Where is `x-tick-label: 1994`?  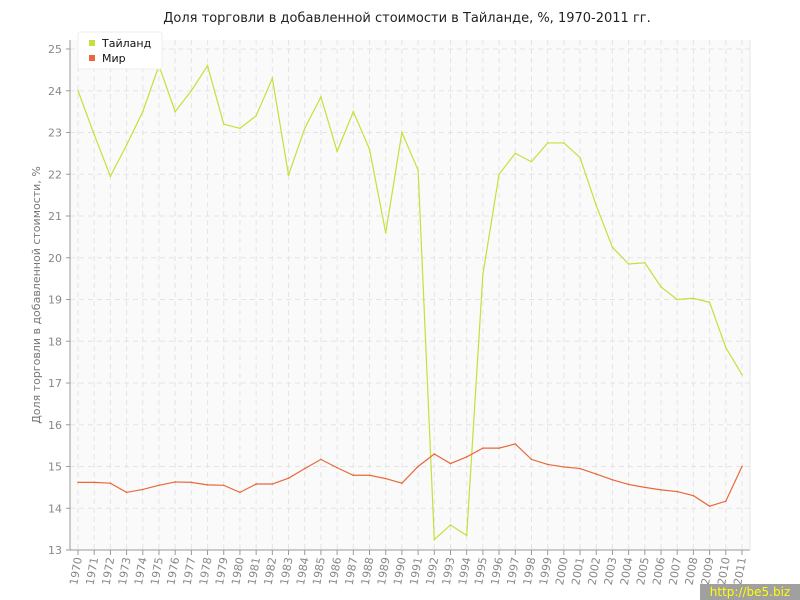 x-tick-label: 1994 is located at coordinates (465, 571).